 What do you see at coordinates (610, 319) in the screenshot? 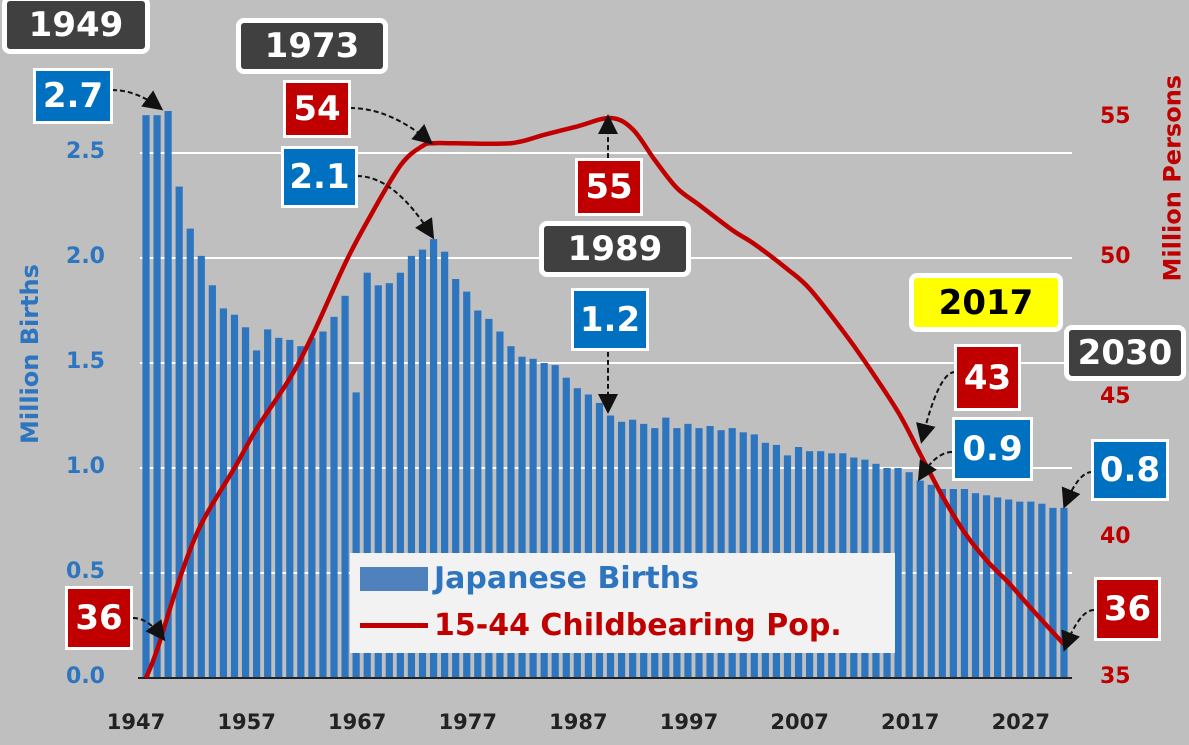
I see `annotation-births-1989: 1.2` at bounding box center [610, 319].